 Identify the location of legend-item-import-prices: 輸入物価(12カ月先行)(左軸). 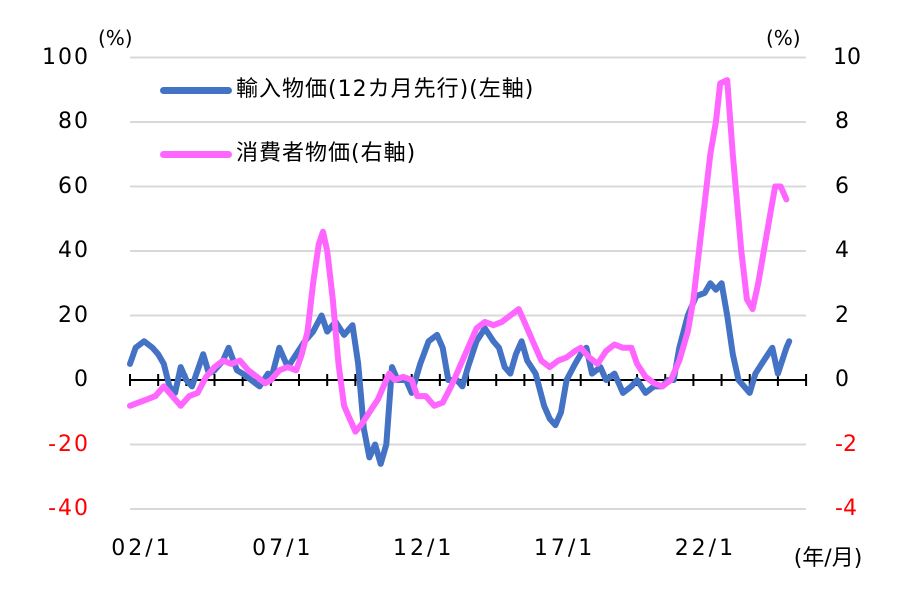
(347, 90).